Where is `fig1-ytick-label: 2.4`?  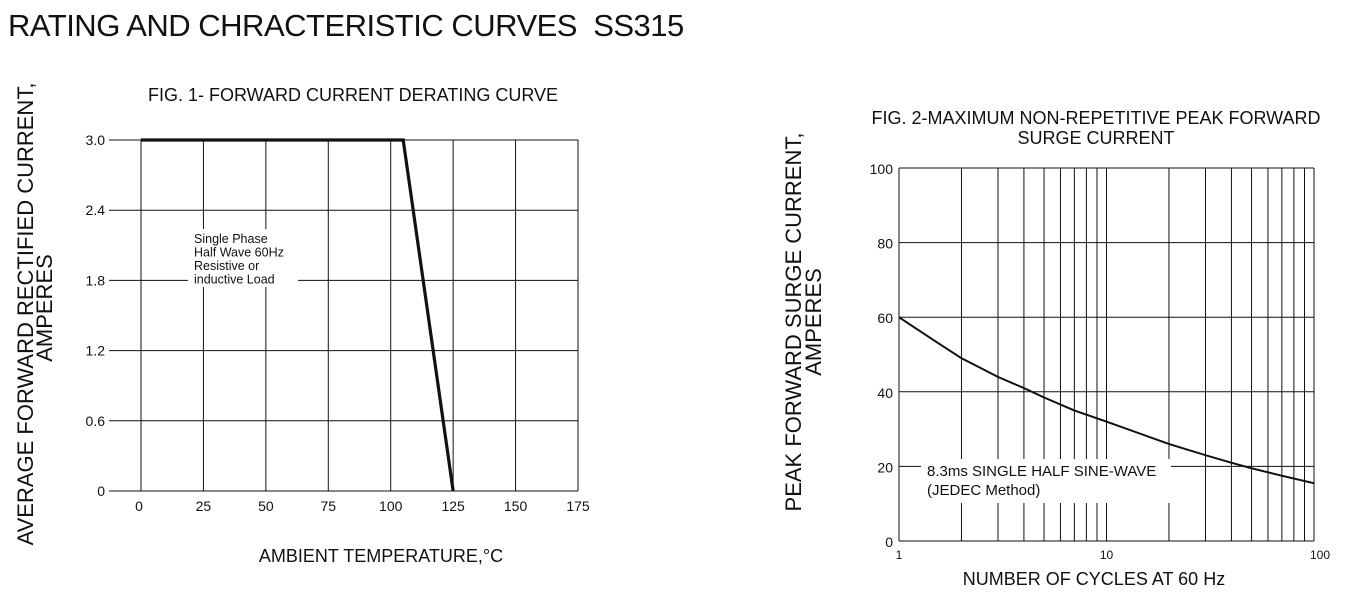 fig1-ytick-label: 2.4 is located at coordinates (96, 210).